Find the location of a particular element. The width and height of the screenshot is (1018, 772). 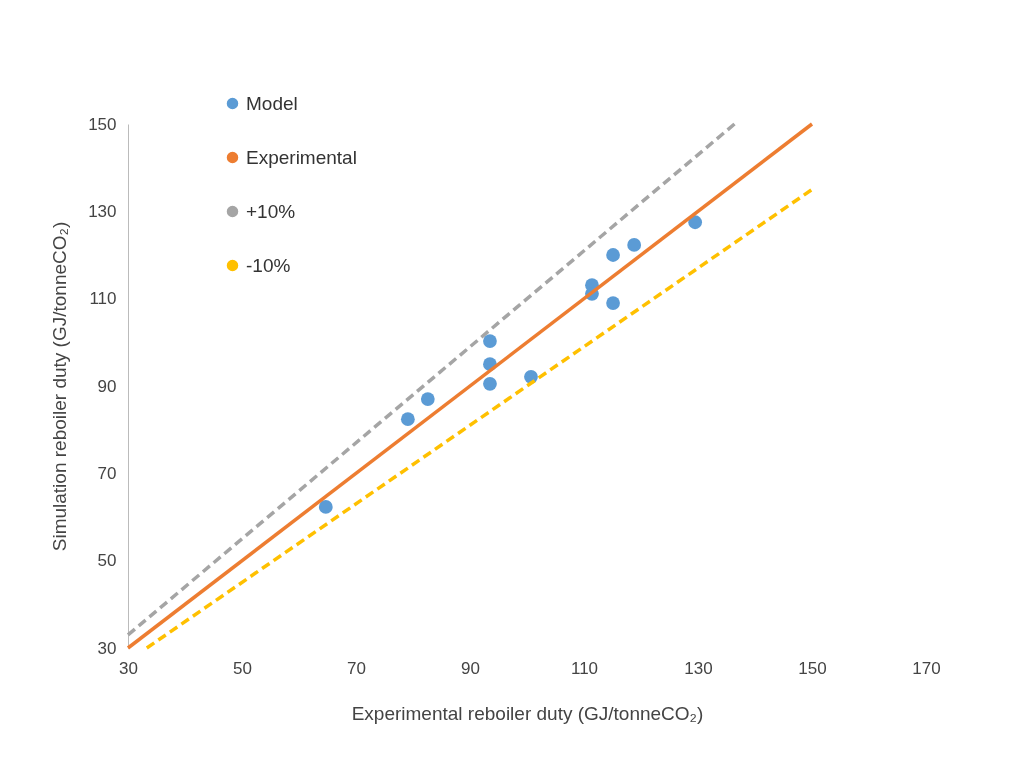

y-tick-label: 90 is located at coordinates (107, 386).